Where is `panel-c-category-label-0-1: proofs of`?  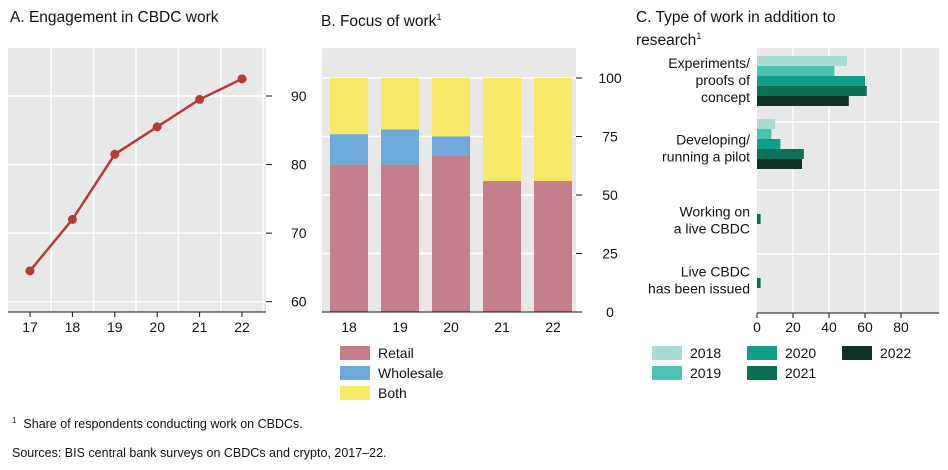
panel-c-category-label-0-1: proofs of is located at coordinates (723, 80).